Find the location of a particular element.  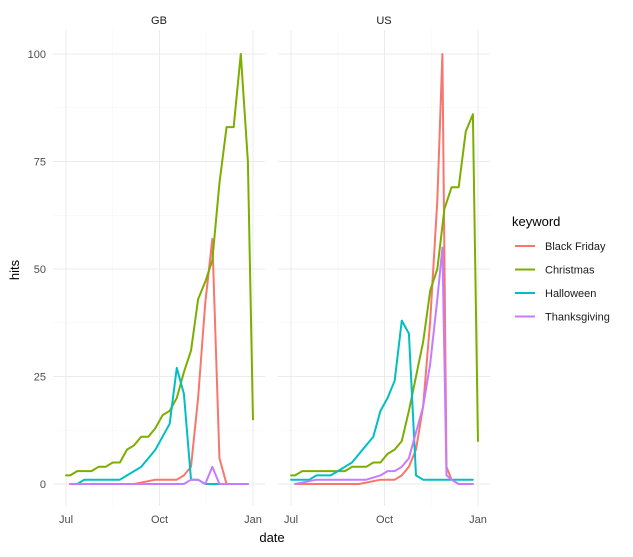

facet-strip-labels: GB US is located at coordinates (271, 21).